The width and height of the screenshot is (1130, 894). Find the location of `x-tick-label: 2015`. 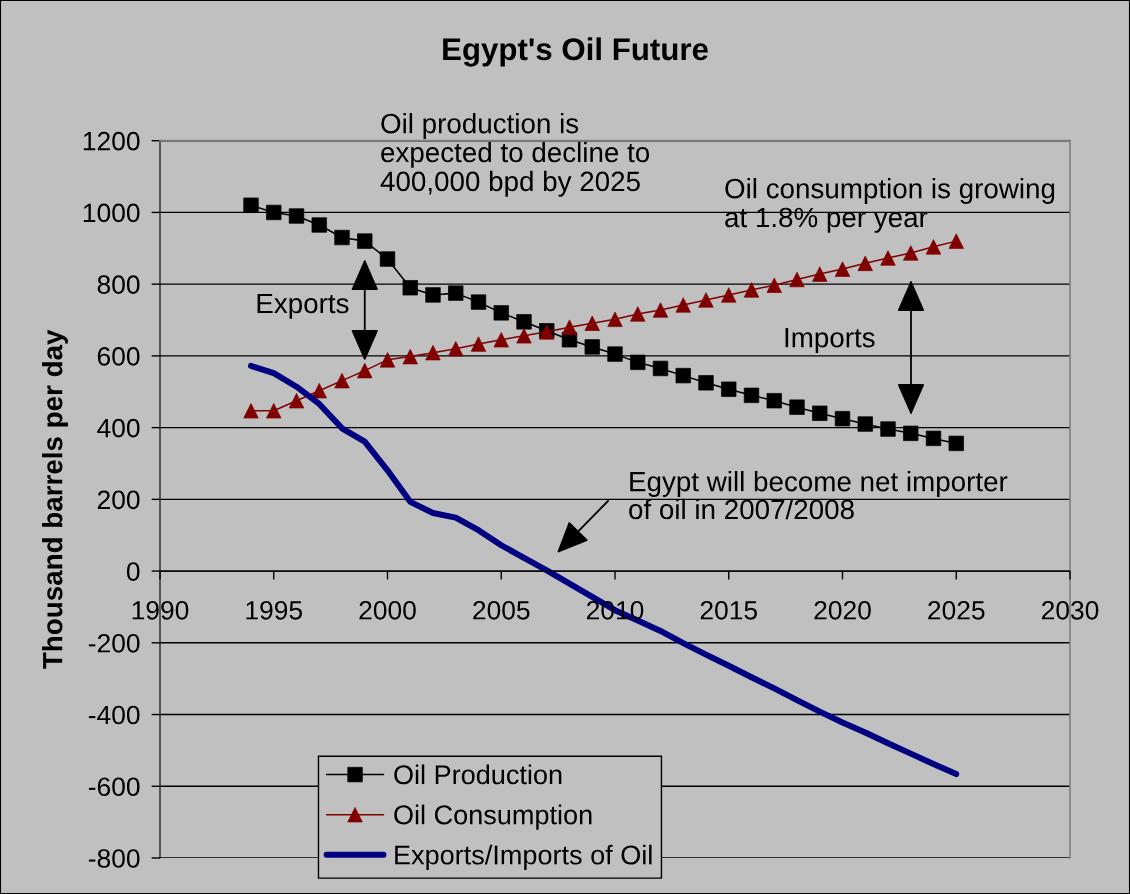

x-tick-label: 2015 is located at coordinates (728, 610).